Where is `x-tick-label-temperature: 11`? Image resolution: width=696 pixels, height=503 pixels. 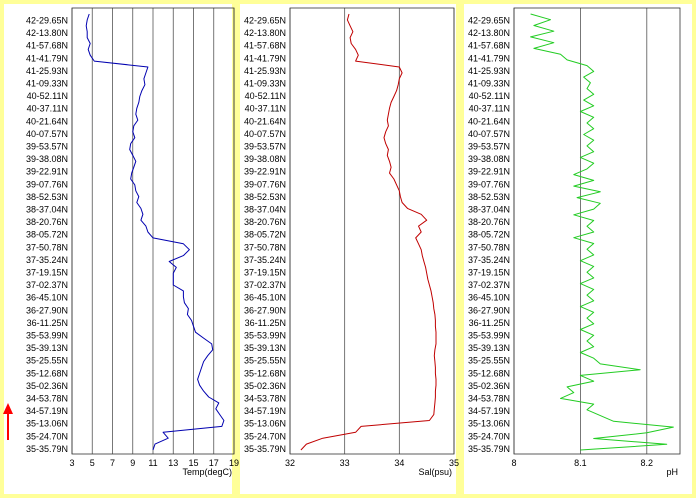
x-tick-label-temperature: 11 is located at coordinates (152, 463).